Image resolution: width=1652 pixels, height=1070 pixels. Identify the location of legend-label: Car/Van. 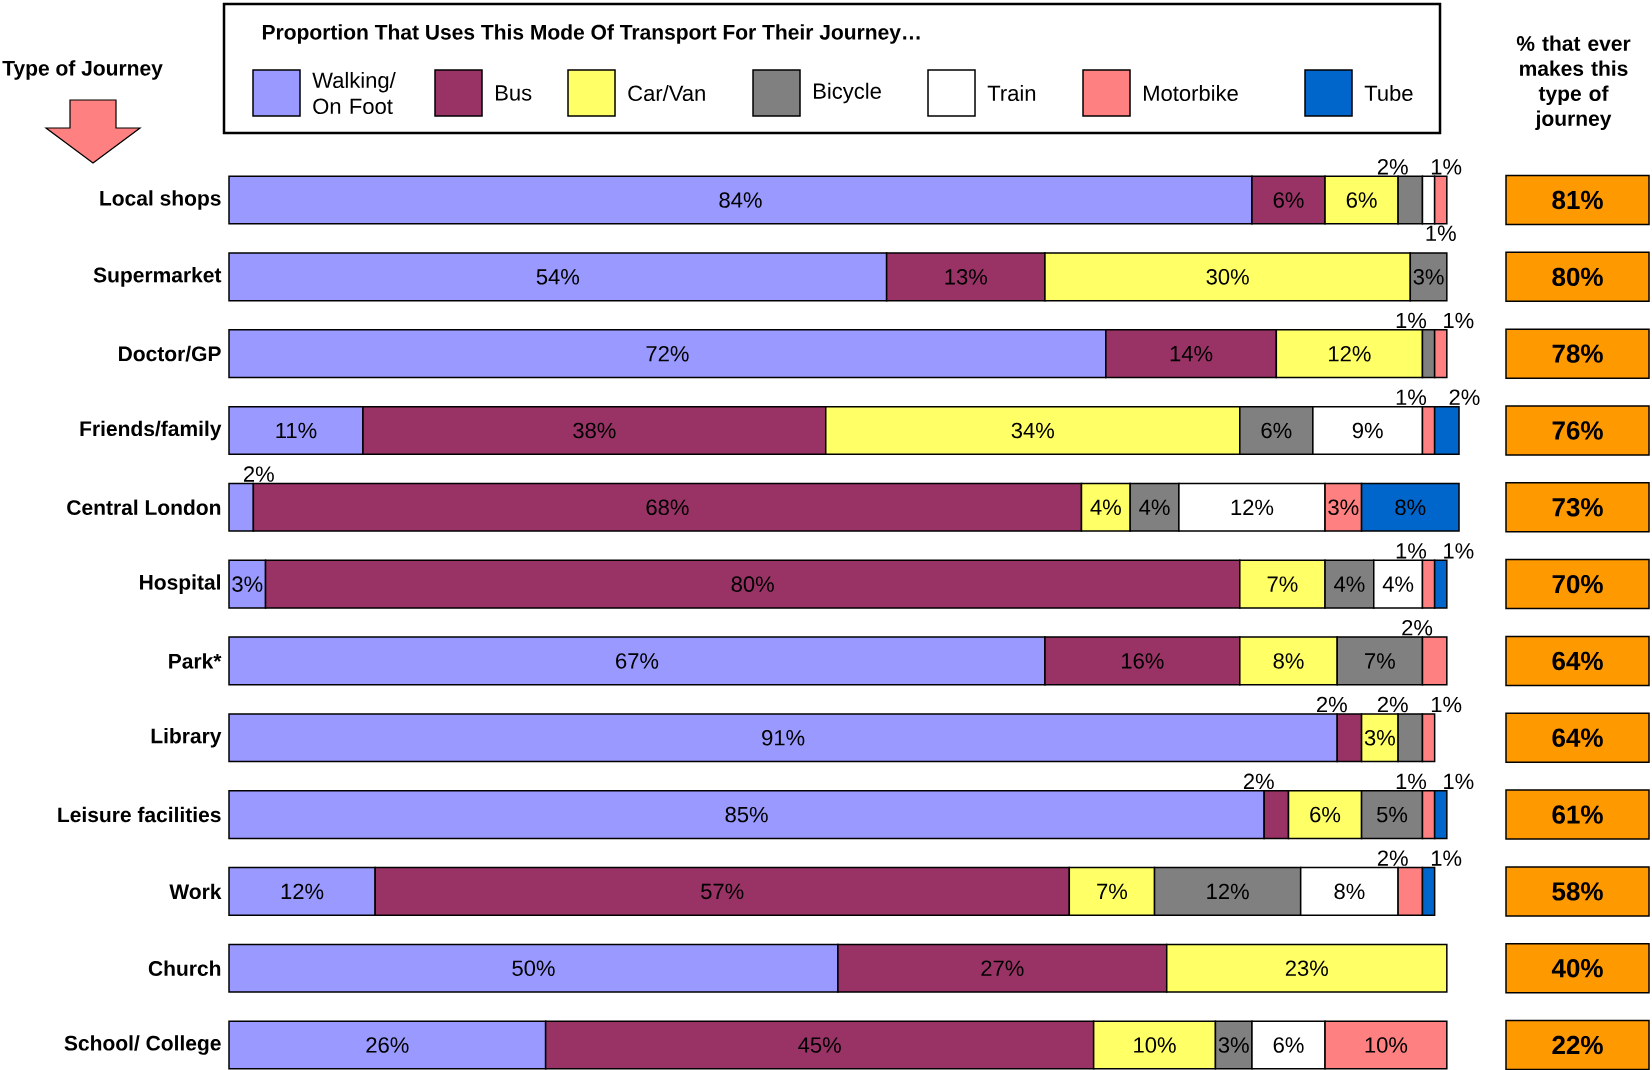
(666, 93).